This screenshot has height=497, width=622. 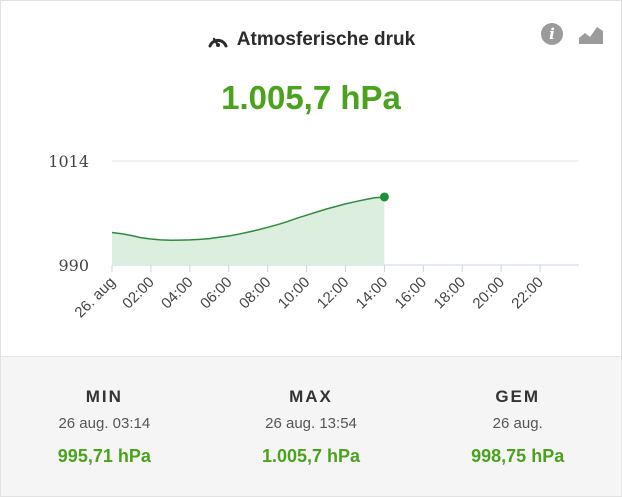 What do you see at coordinates (527, 293) in the screenshot?
I see `x-tick-label: 22:00` at bounding box center [527, 293].